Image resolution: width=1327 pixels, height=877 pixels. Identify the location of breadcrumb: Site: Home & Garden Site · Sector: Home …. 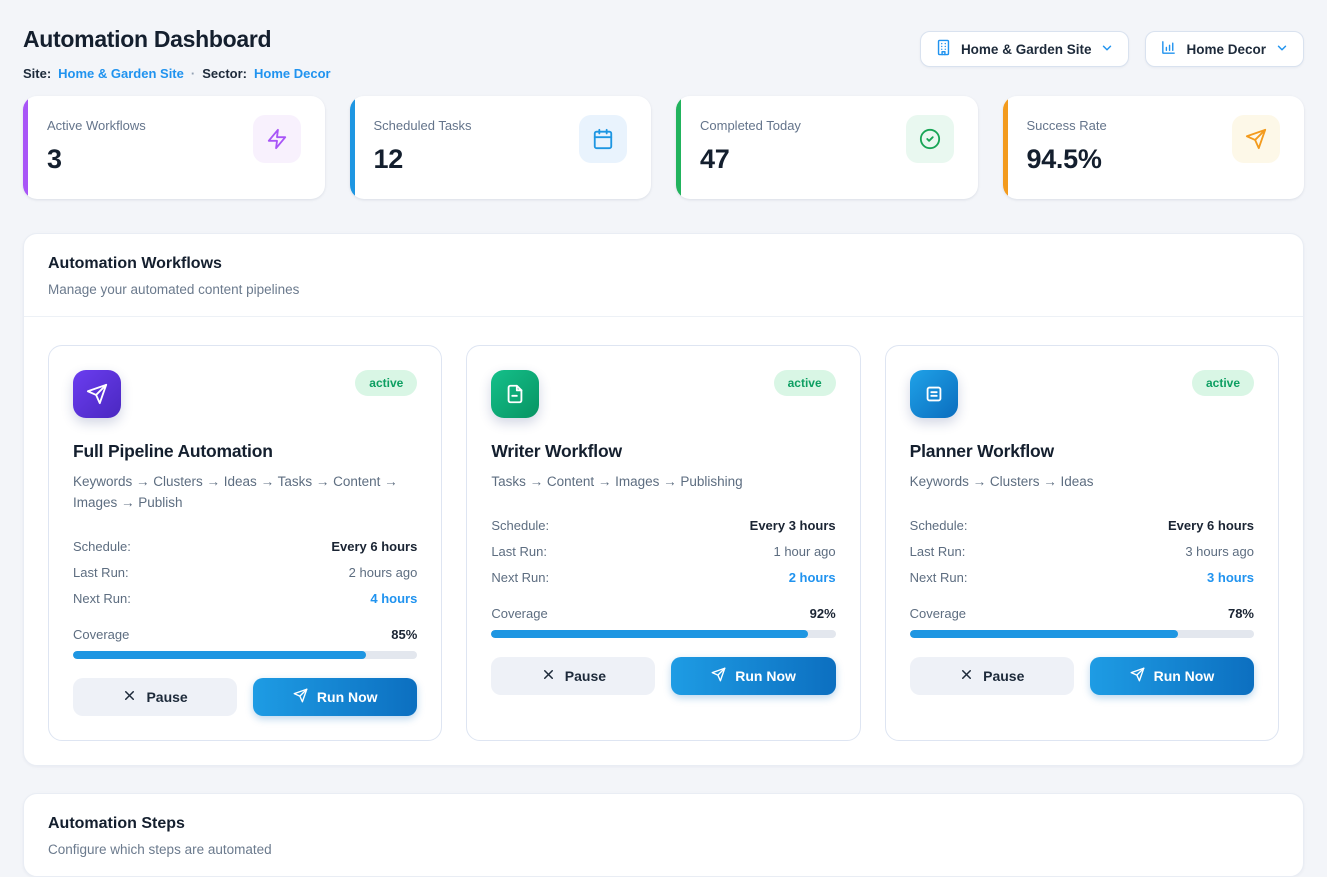
(177, 73).